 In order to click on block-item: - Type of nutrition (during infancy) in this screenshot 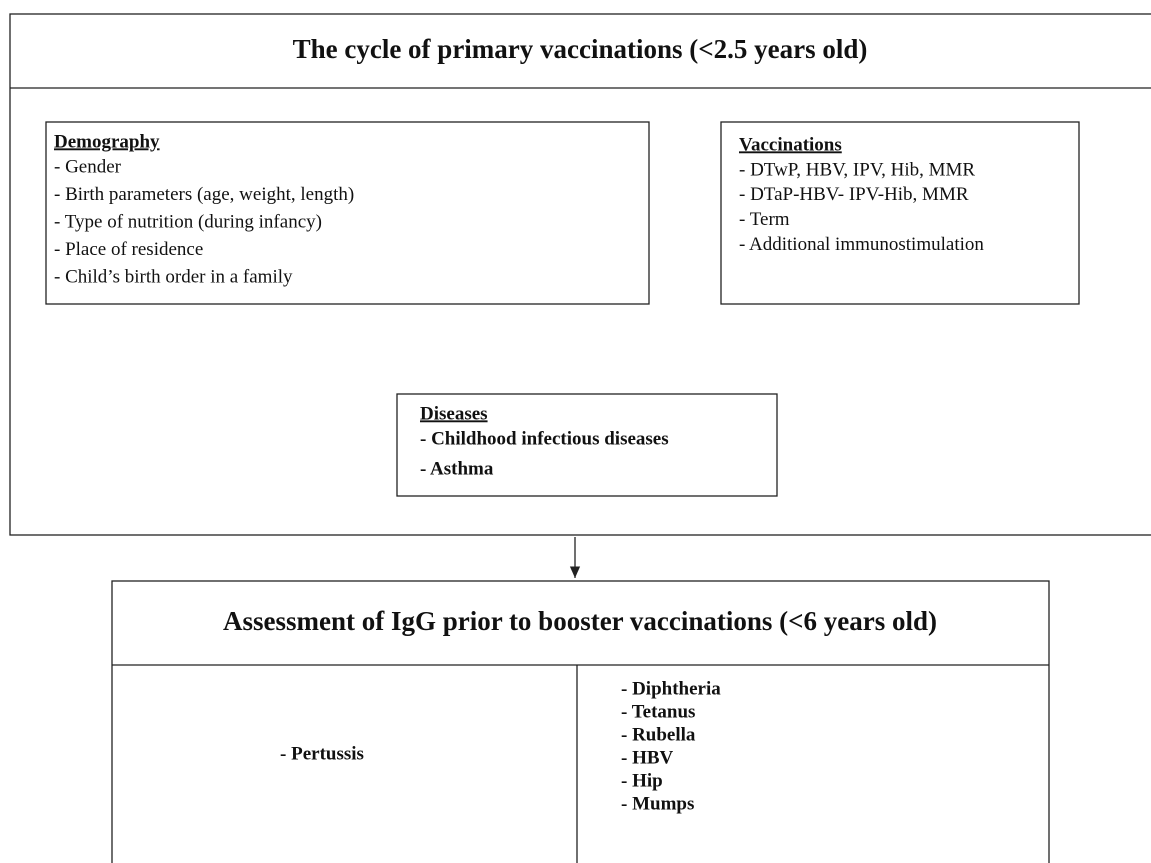, I will do `click(188, 221)`.